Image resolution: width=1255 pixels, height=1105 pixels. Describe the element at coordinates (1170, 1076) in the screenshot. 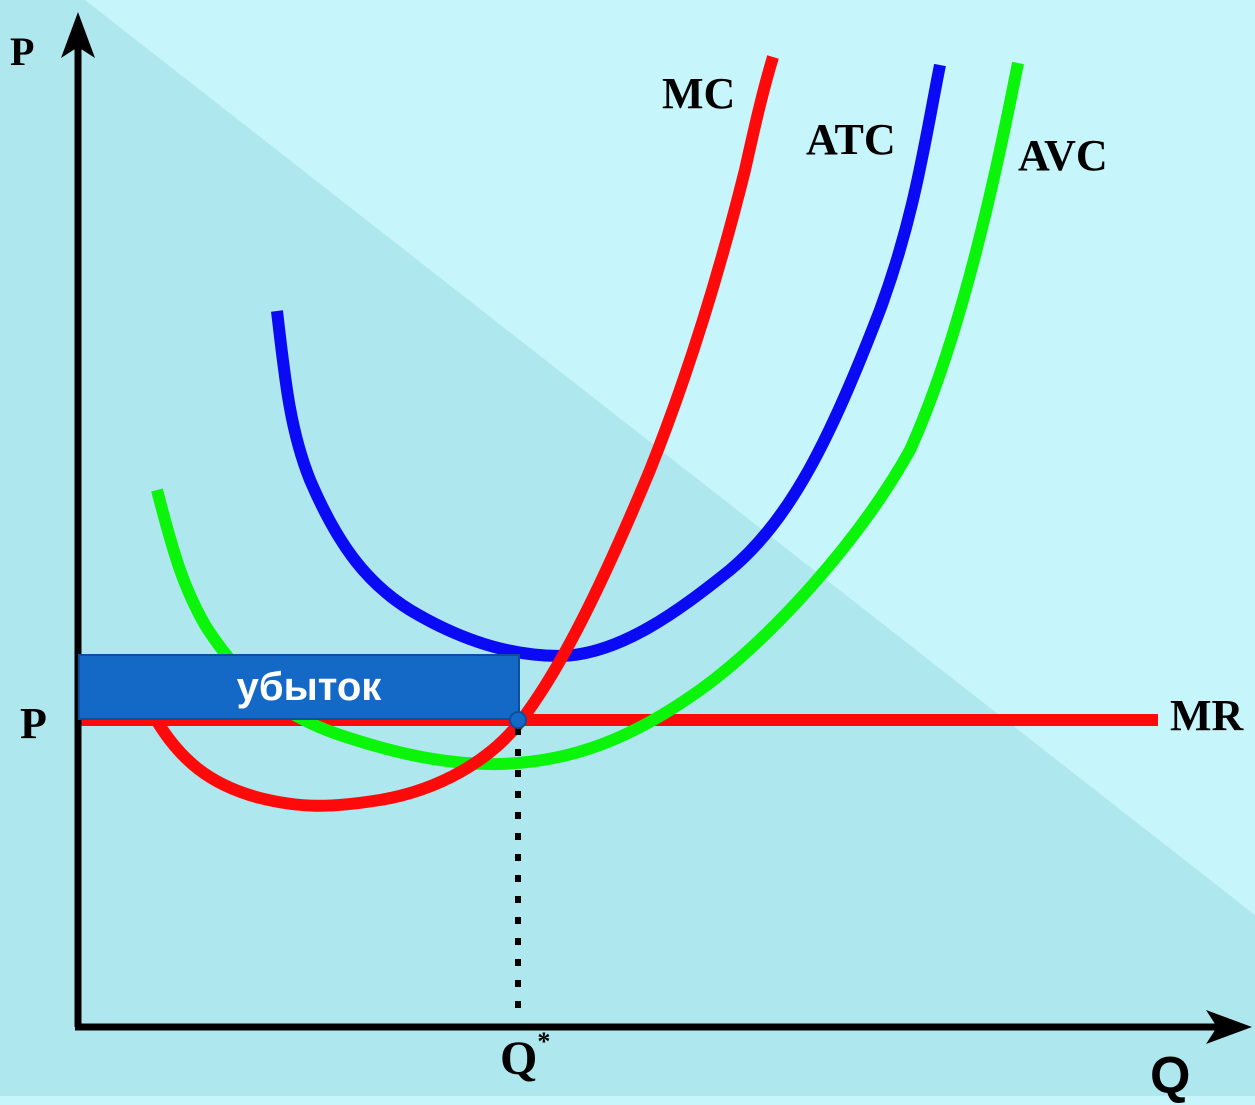

I see `x-axis-label: Q` at that location.